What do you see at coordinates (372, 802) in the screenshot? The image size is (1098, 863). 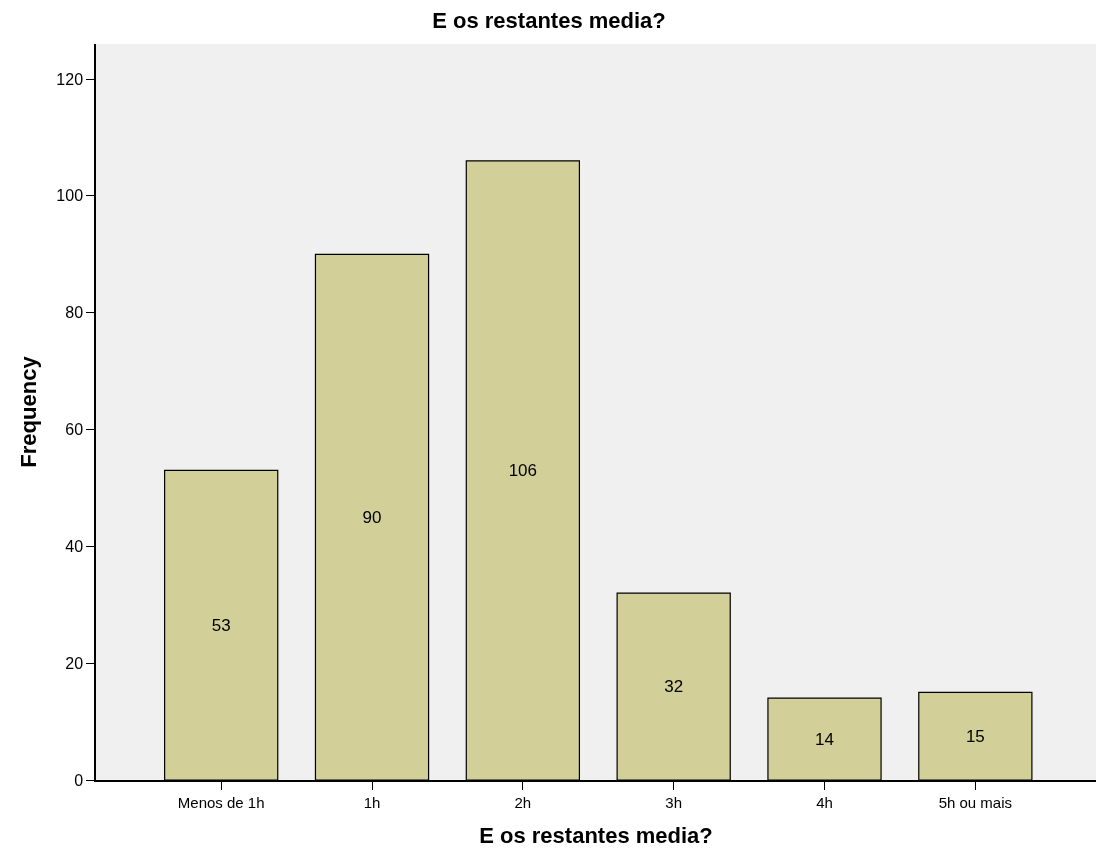 I see `x-tick-label: 1h` at bounding box center [372, 802].